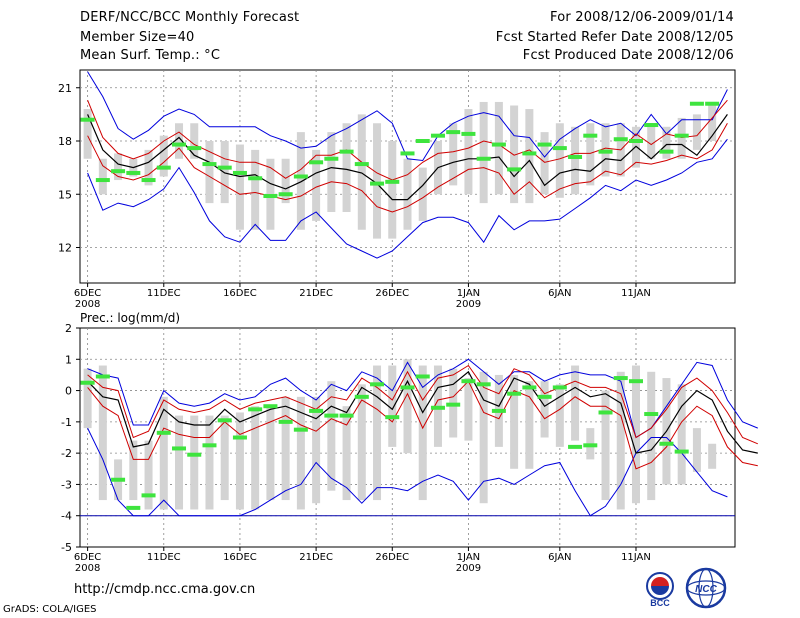 Image resolution: width=800 pixels, height=618 pixels. What do you see at coordinates (87, 557) in the screenshot?
I see `x-tick-label: 6DEC` at bounding box center [87, 557].